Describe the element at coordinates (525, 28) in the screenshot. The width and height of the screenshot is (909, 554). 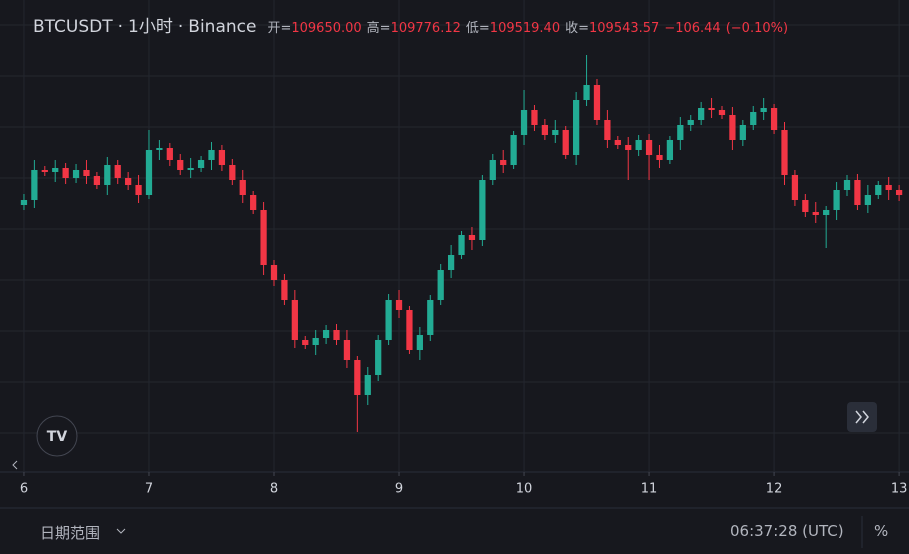
I see `low-value: 109519.40` at that location.